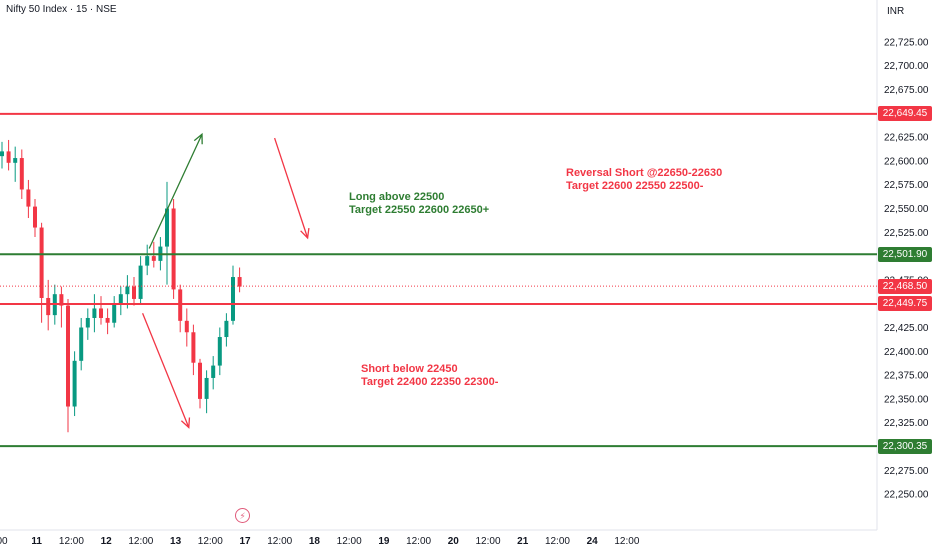  I want to click on price-tick-label: 22,350.00, so click(906, 399).